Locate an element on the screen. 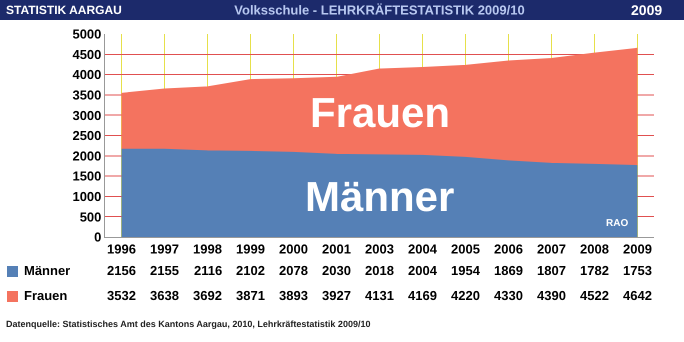 The height and width of the screenshot is (342, 684). x-tick-label: 2000 is located at coordinates (293, 249).